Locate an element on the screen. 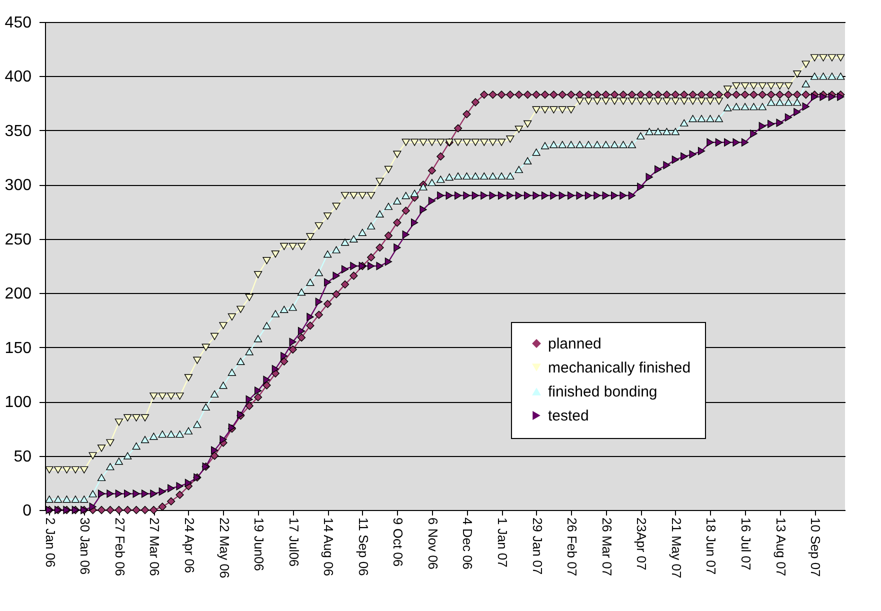 The width and height of the screenshot is (881, 611). x-tick-label: 4 Dec 06 is located at coordinates (468, 544).